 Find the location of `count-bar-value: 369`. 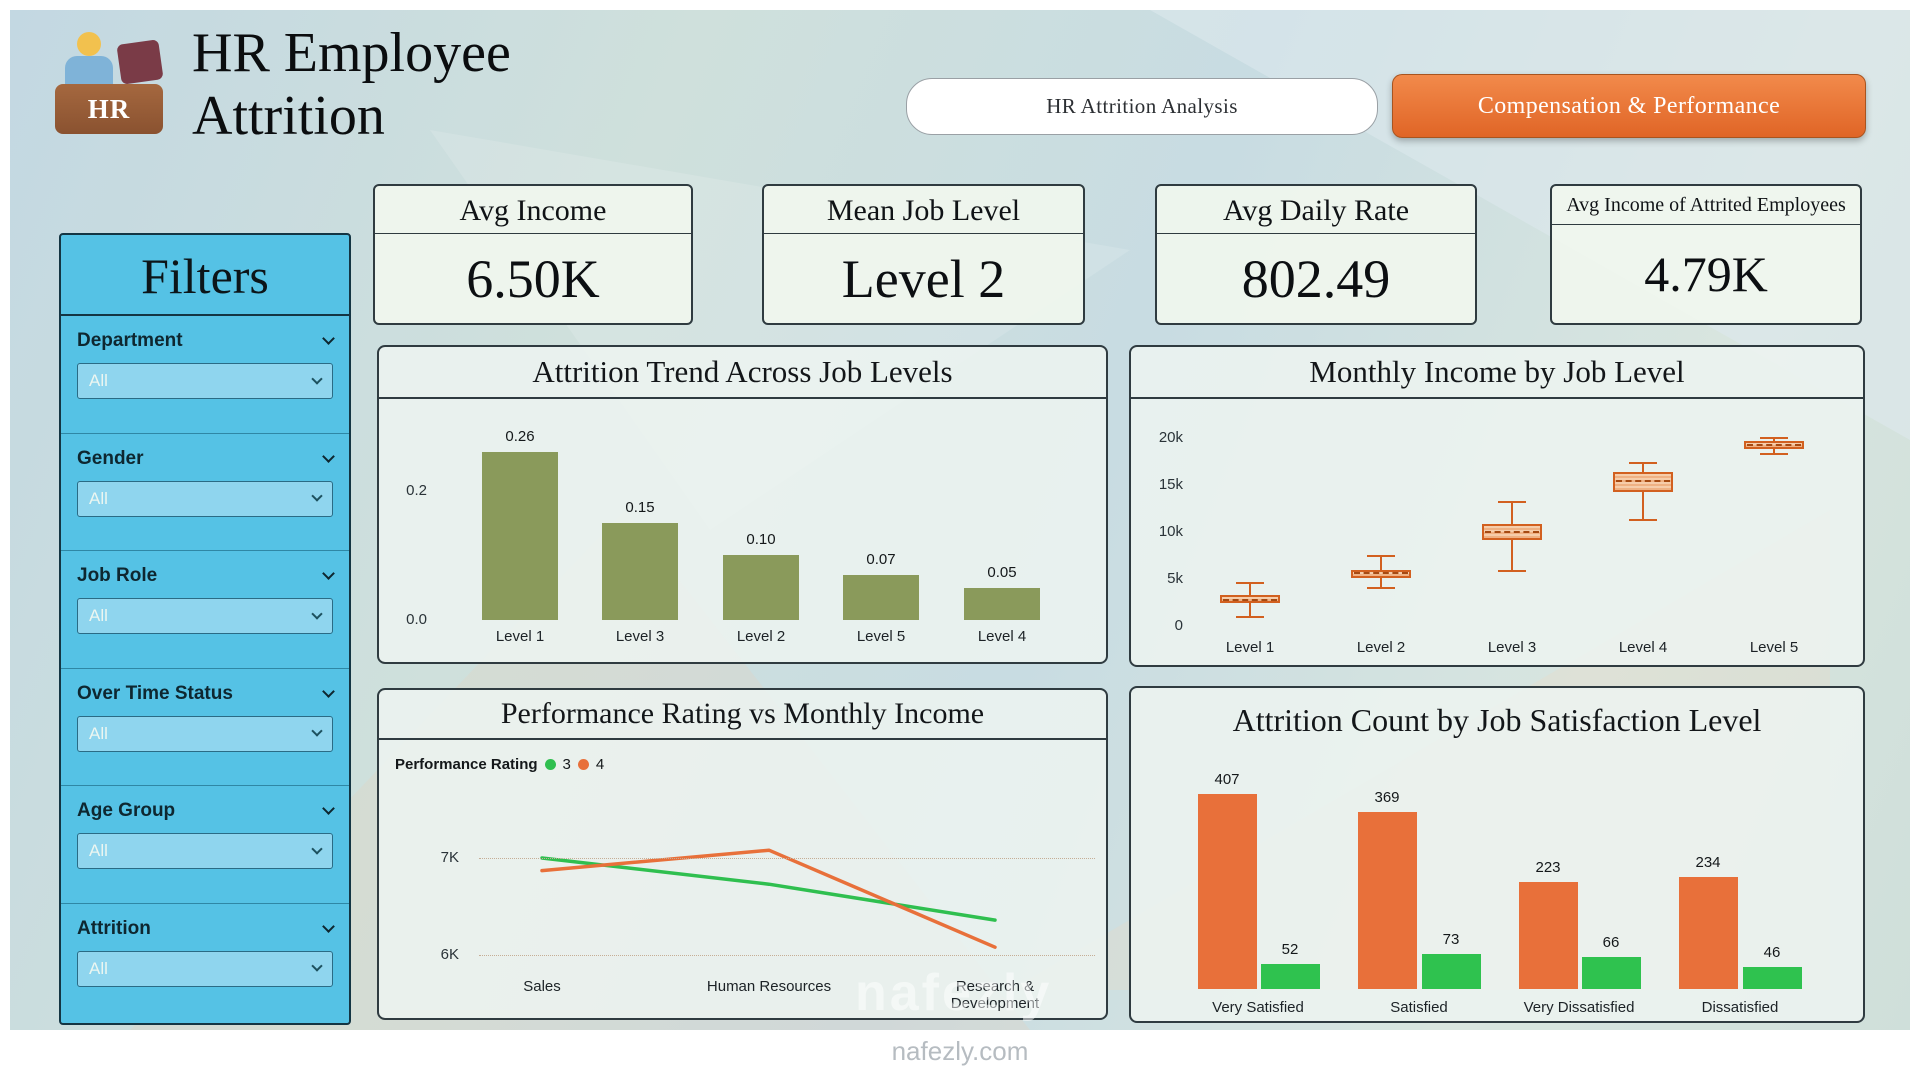

count-bar-value: 369 is located at coordinates (1387, 797).